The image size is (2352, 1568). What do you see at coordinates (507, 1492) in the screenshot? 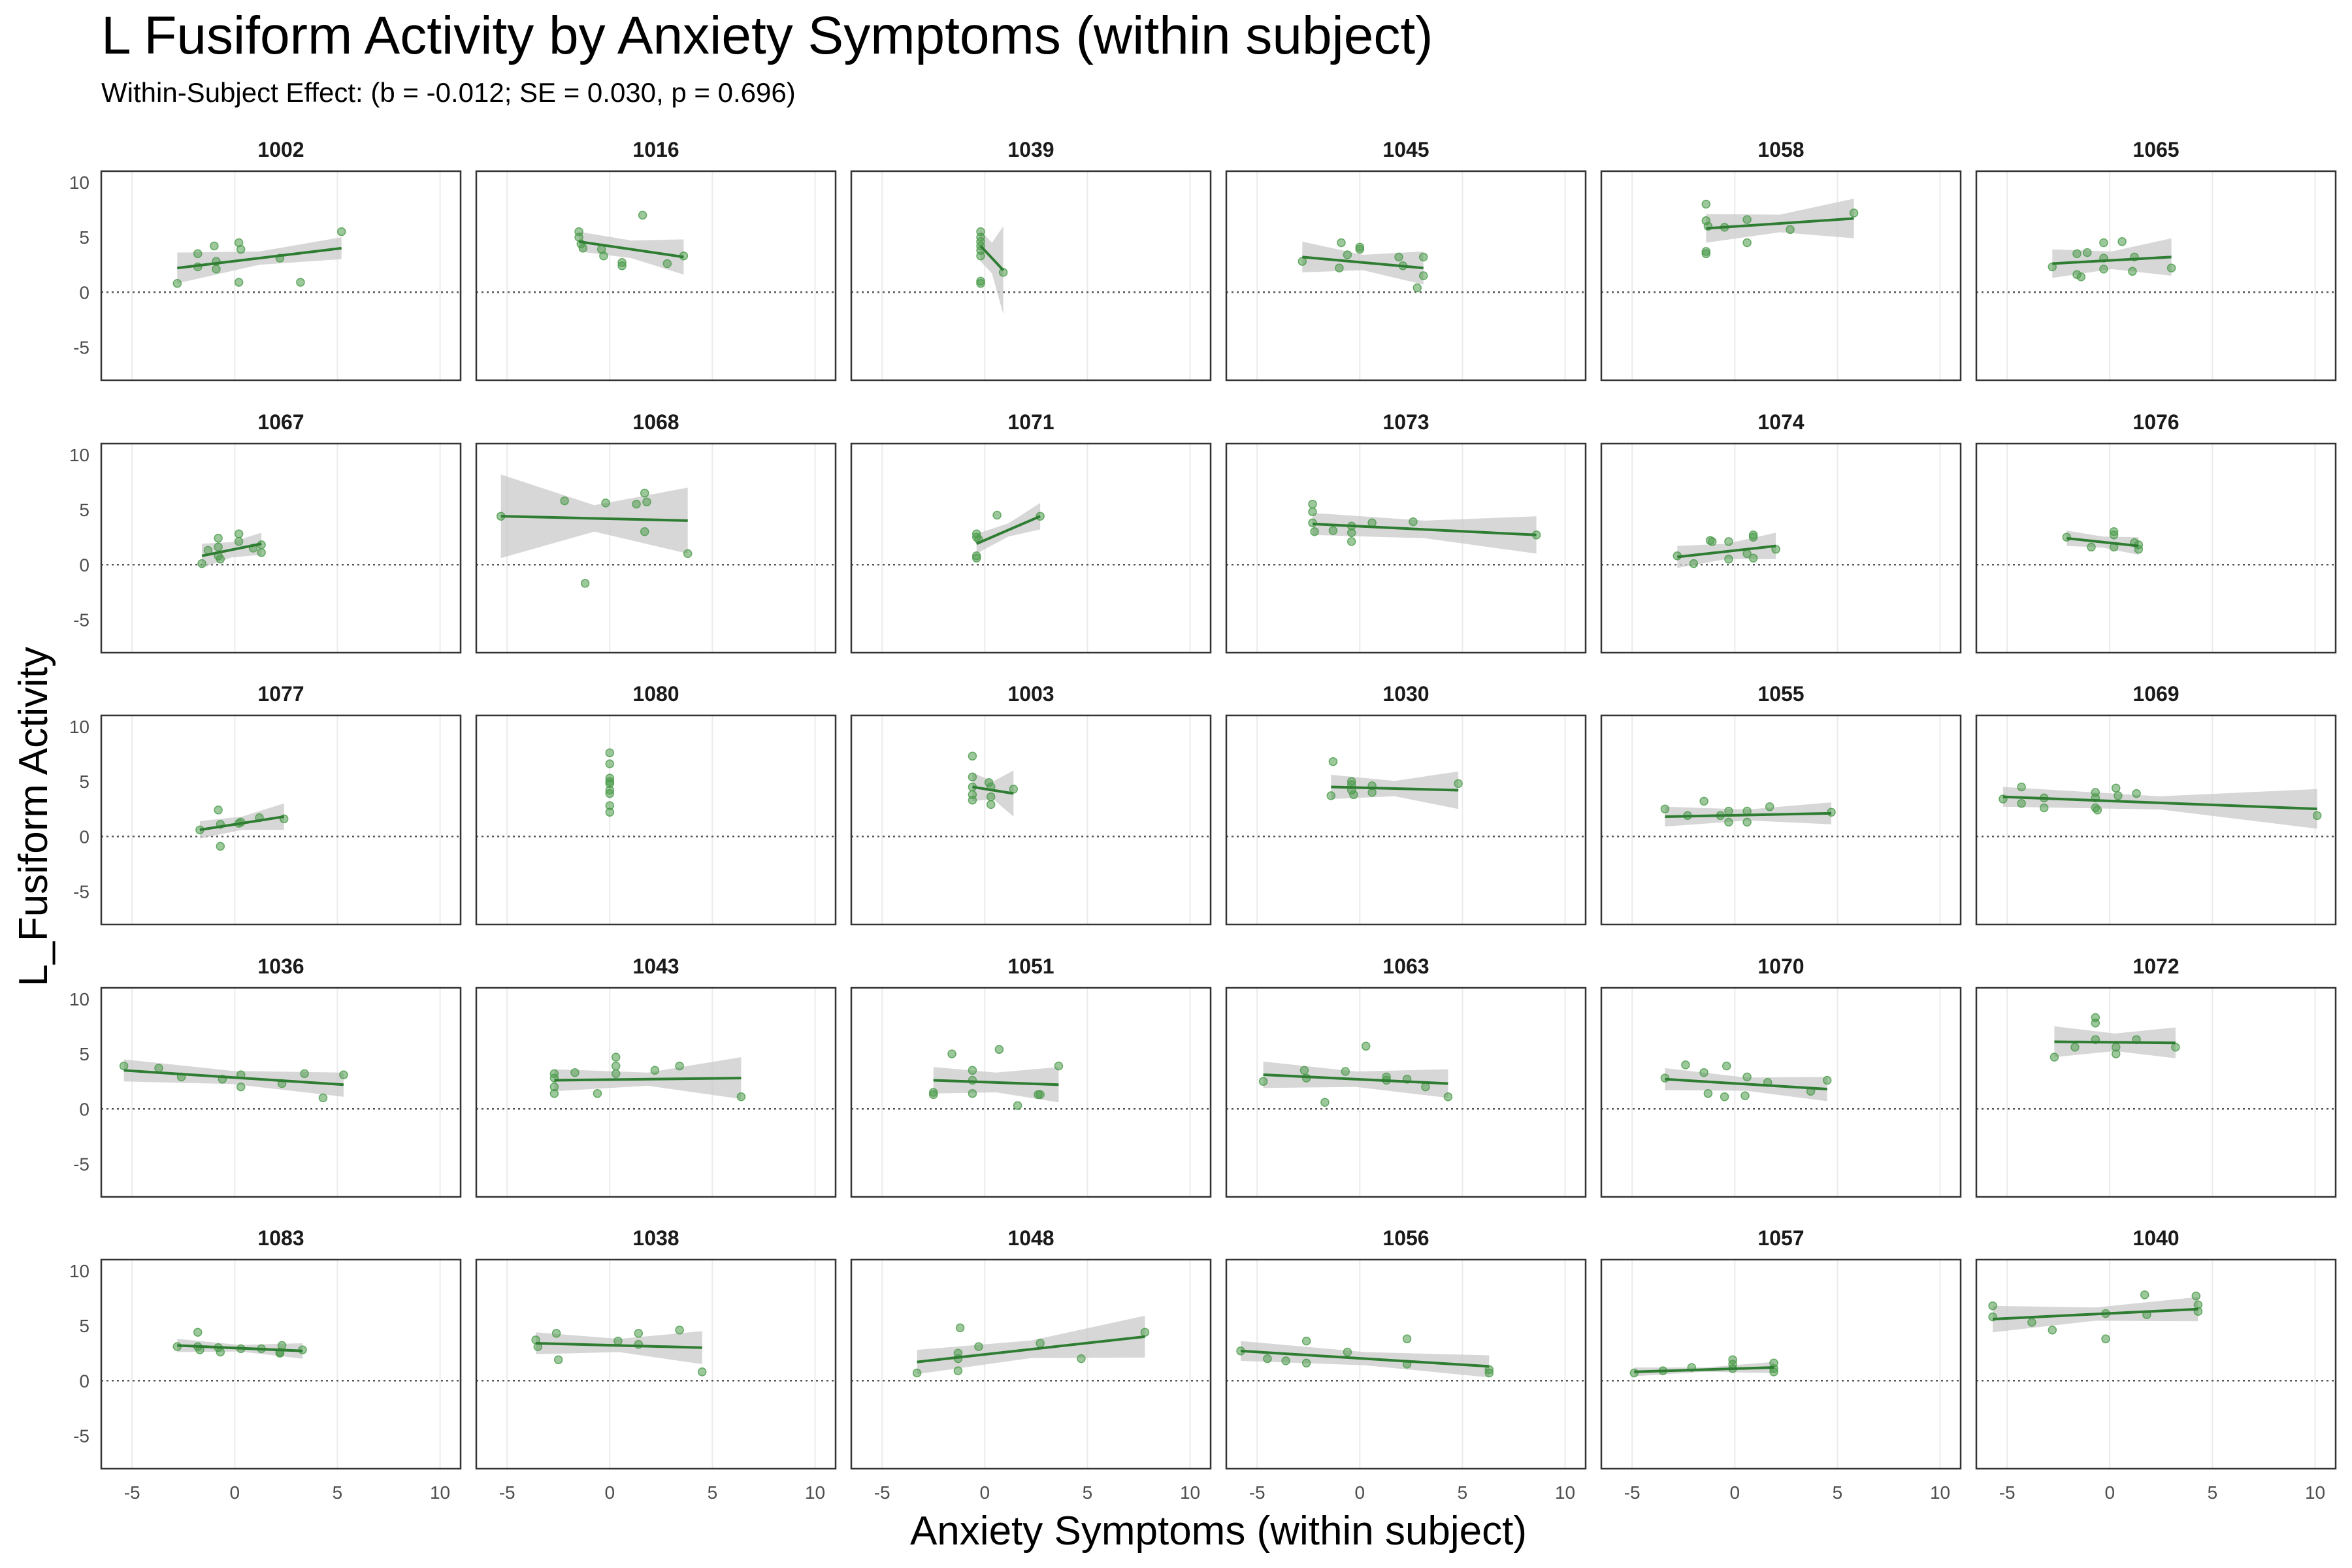
I see `x-tick-label: -5` at bounding box center [507, 1492].